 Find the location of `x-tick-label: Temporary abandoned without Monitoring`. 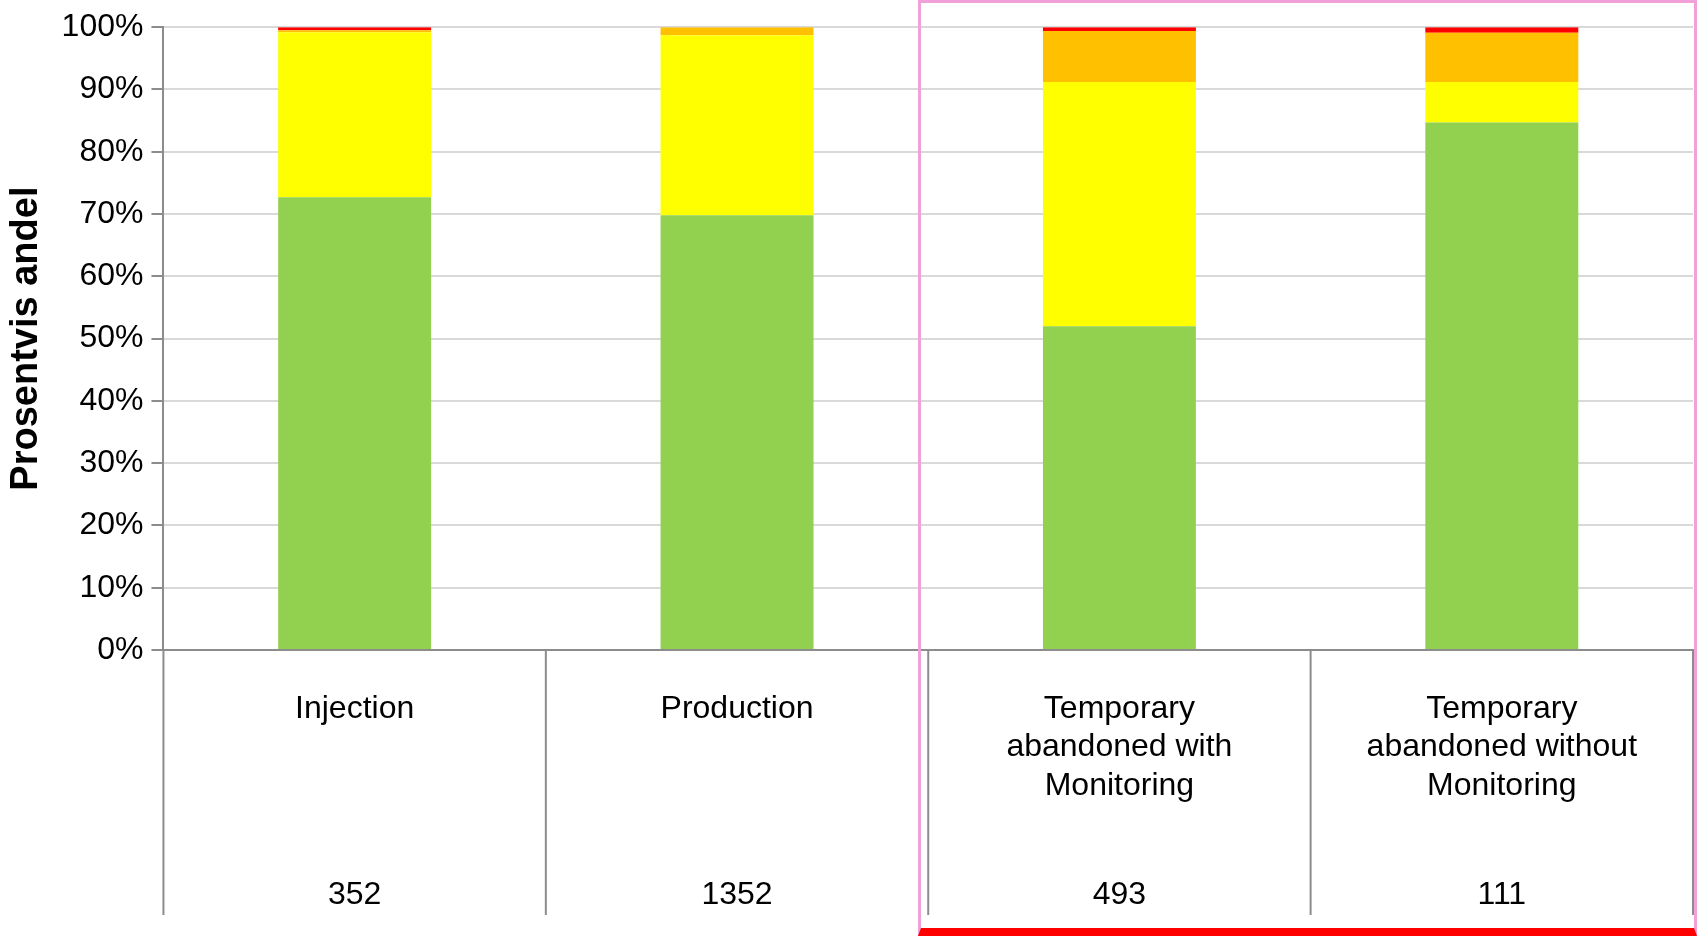

x-tick-label: Temporary abandoned without Monitoring is located at coordinates (1502, 745).